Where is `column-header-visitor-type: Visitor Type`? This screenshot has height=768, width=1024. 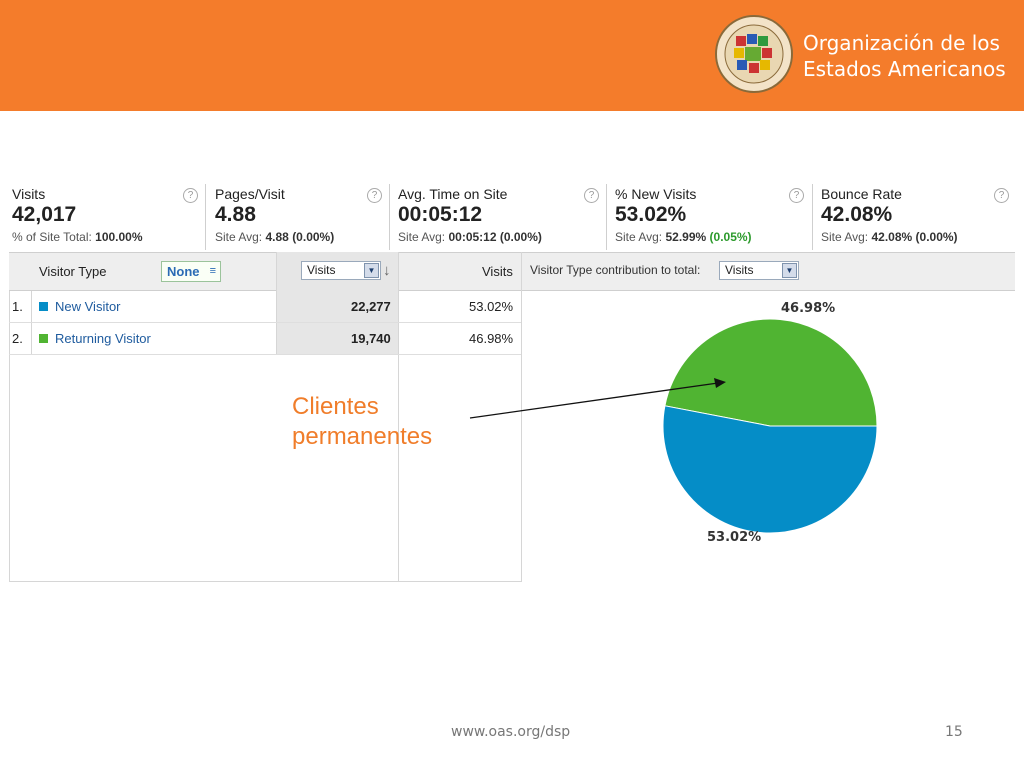 column-header-visitor-type: Visitor Type is located at coordinates (73, 271).